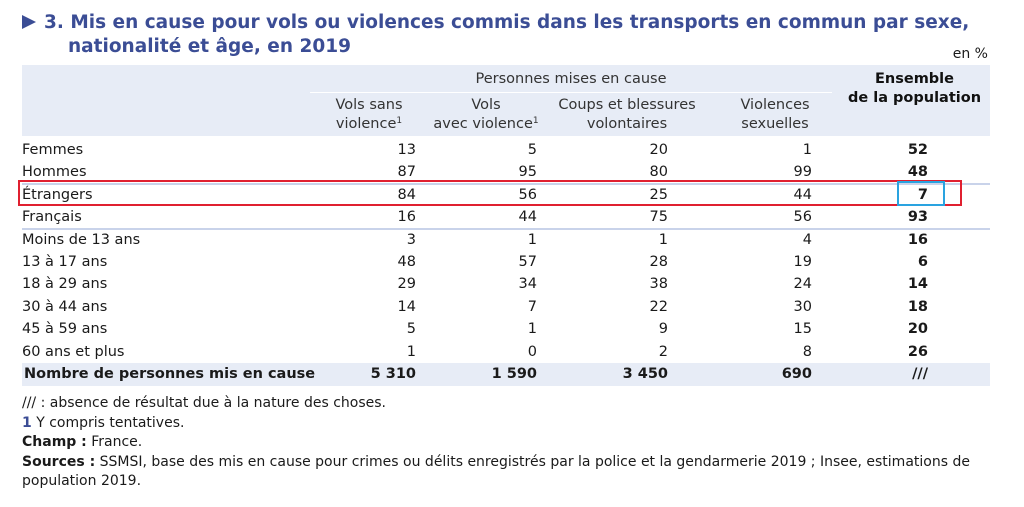 The image size is (1024, 507). What do you see at coordinates (366, 124) in the screenshot?
I see `header-col1-line2: violence` at bounding box center [366, 124].